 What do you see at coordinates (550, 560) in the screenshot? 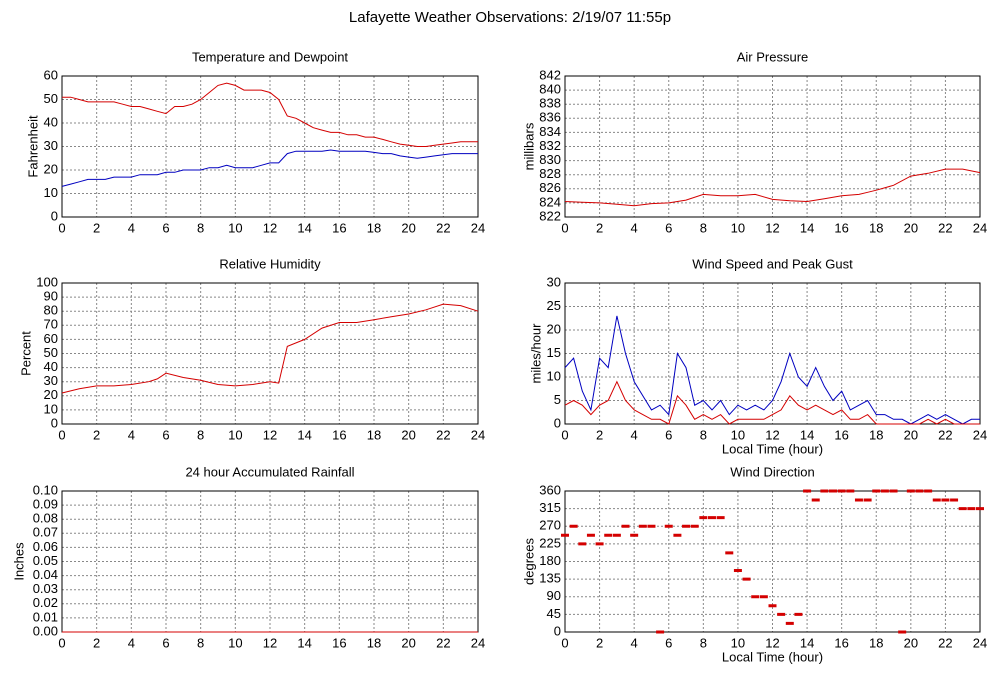
I see `y-tick-label: 180` at bounding box center [550, 560].